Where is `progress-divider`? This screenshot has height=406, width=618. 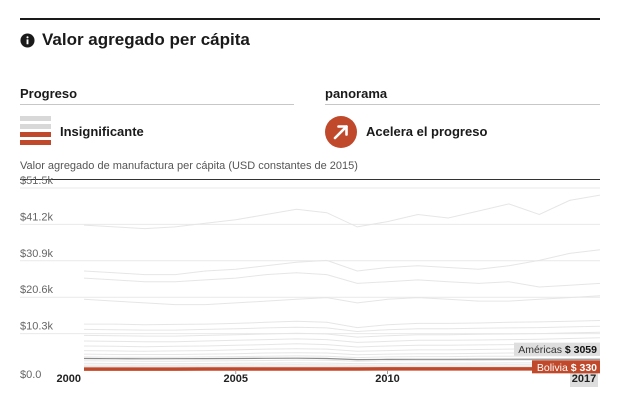 progress-divider is located at coordinates (157, 104).